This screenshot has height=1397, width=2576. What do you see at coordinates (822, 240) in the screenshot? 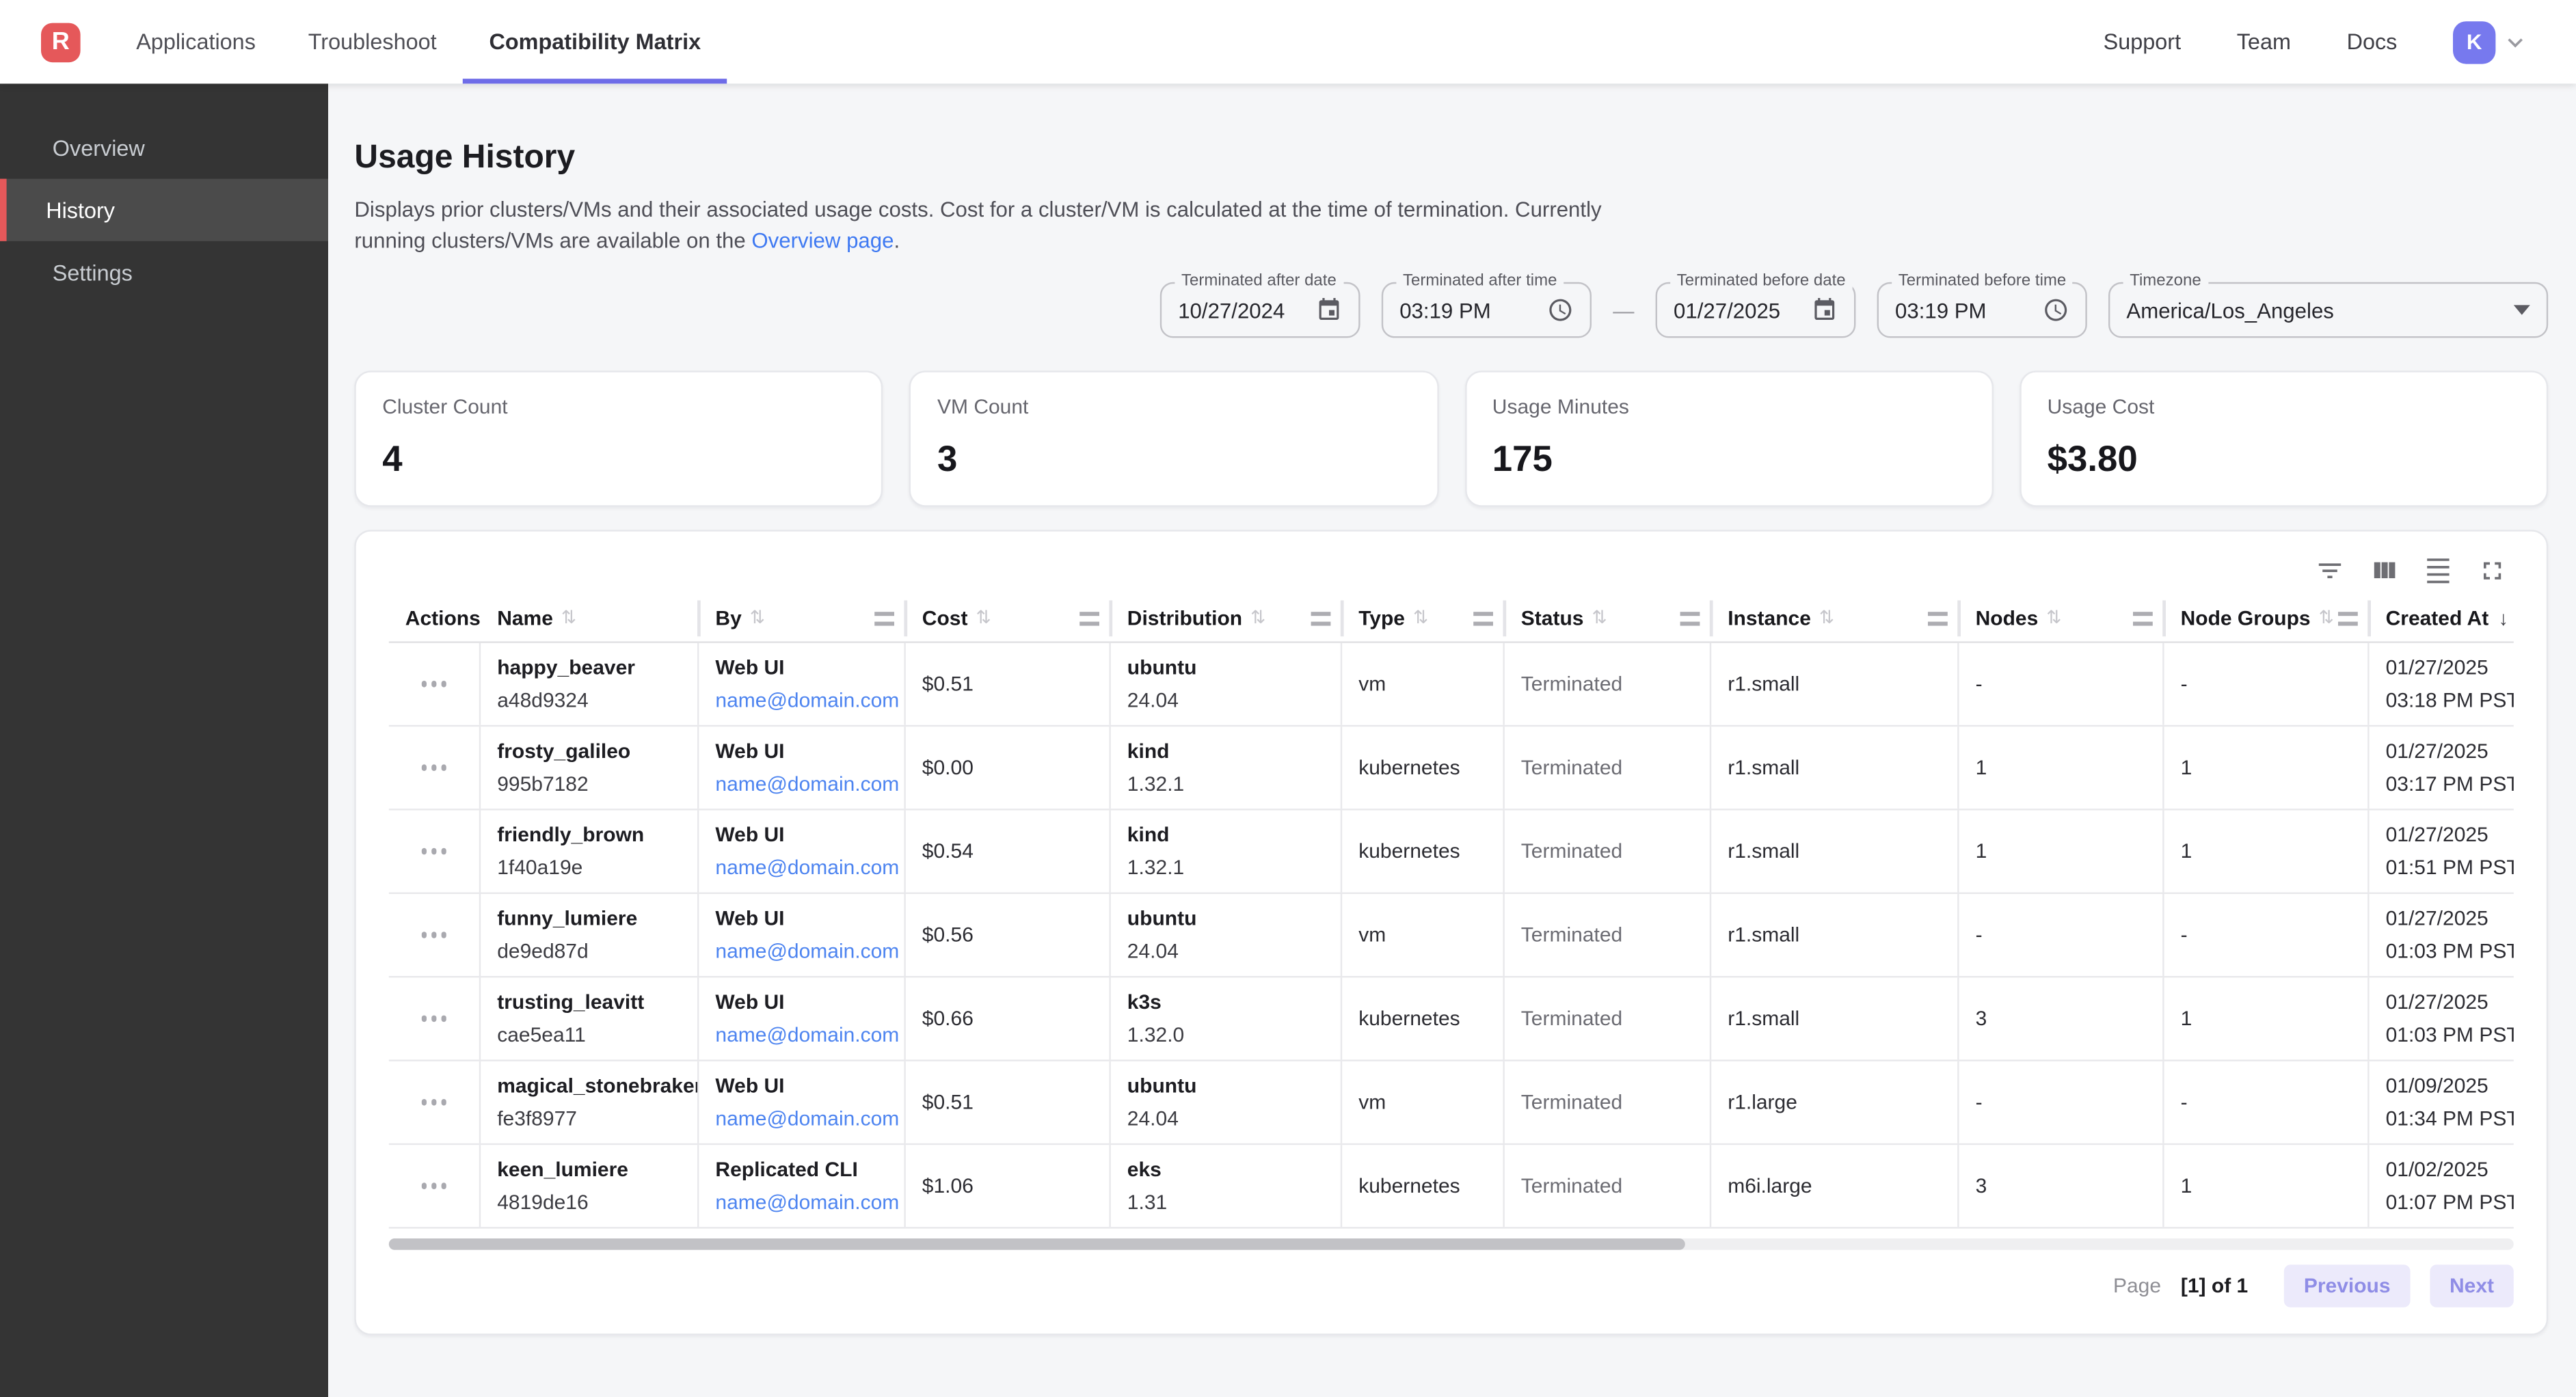
I see `overview-page-link: Overview page` at bounding box center [822, 240].